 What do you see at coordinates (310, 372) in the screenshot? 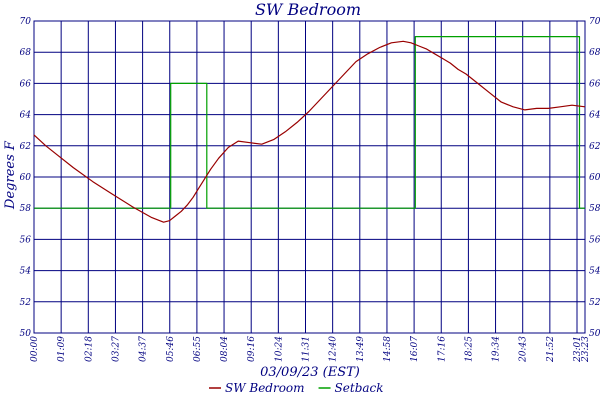
I see `x-axis-label: 03/09/23 (EST)` at bounding box center [310, 372].